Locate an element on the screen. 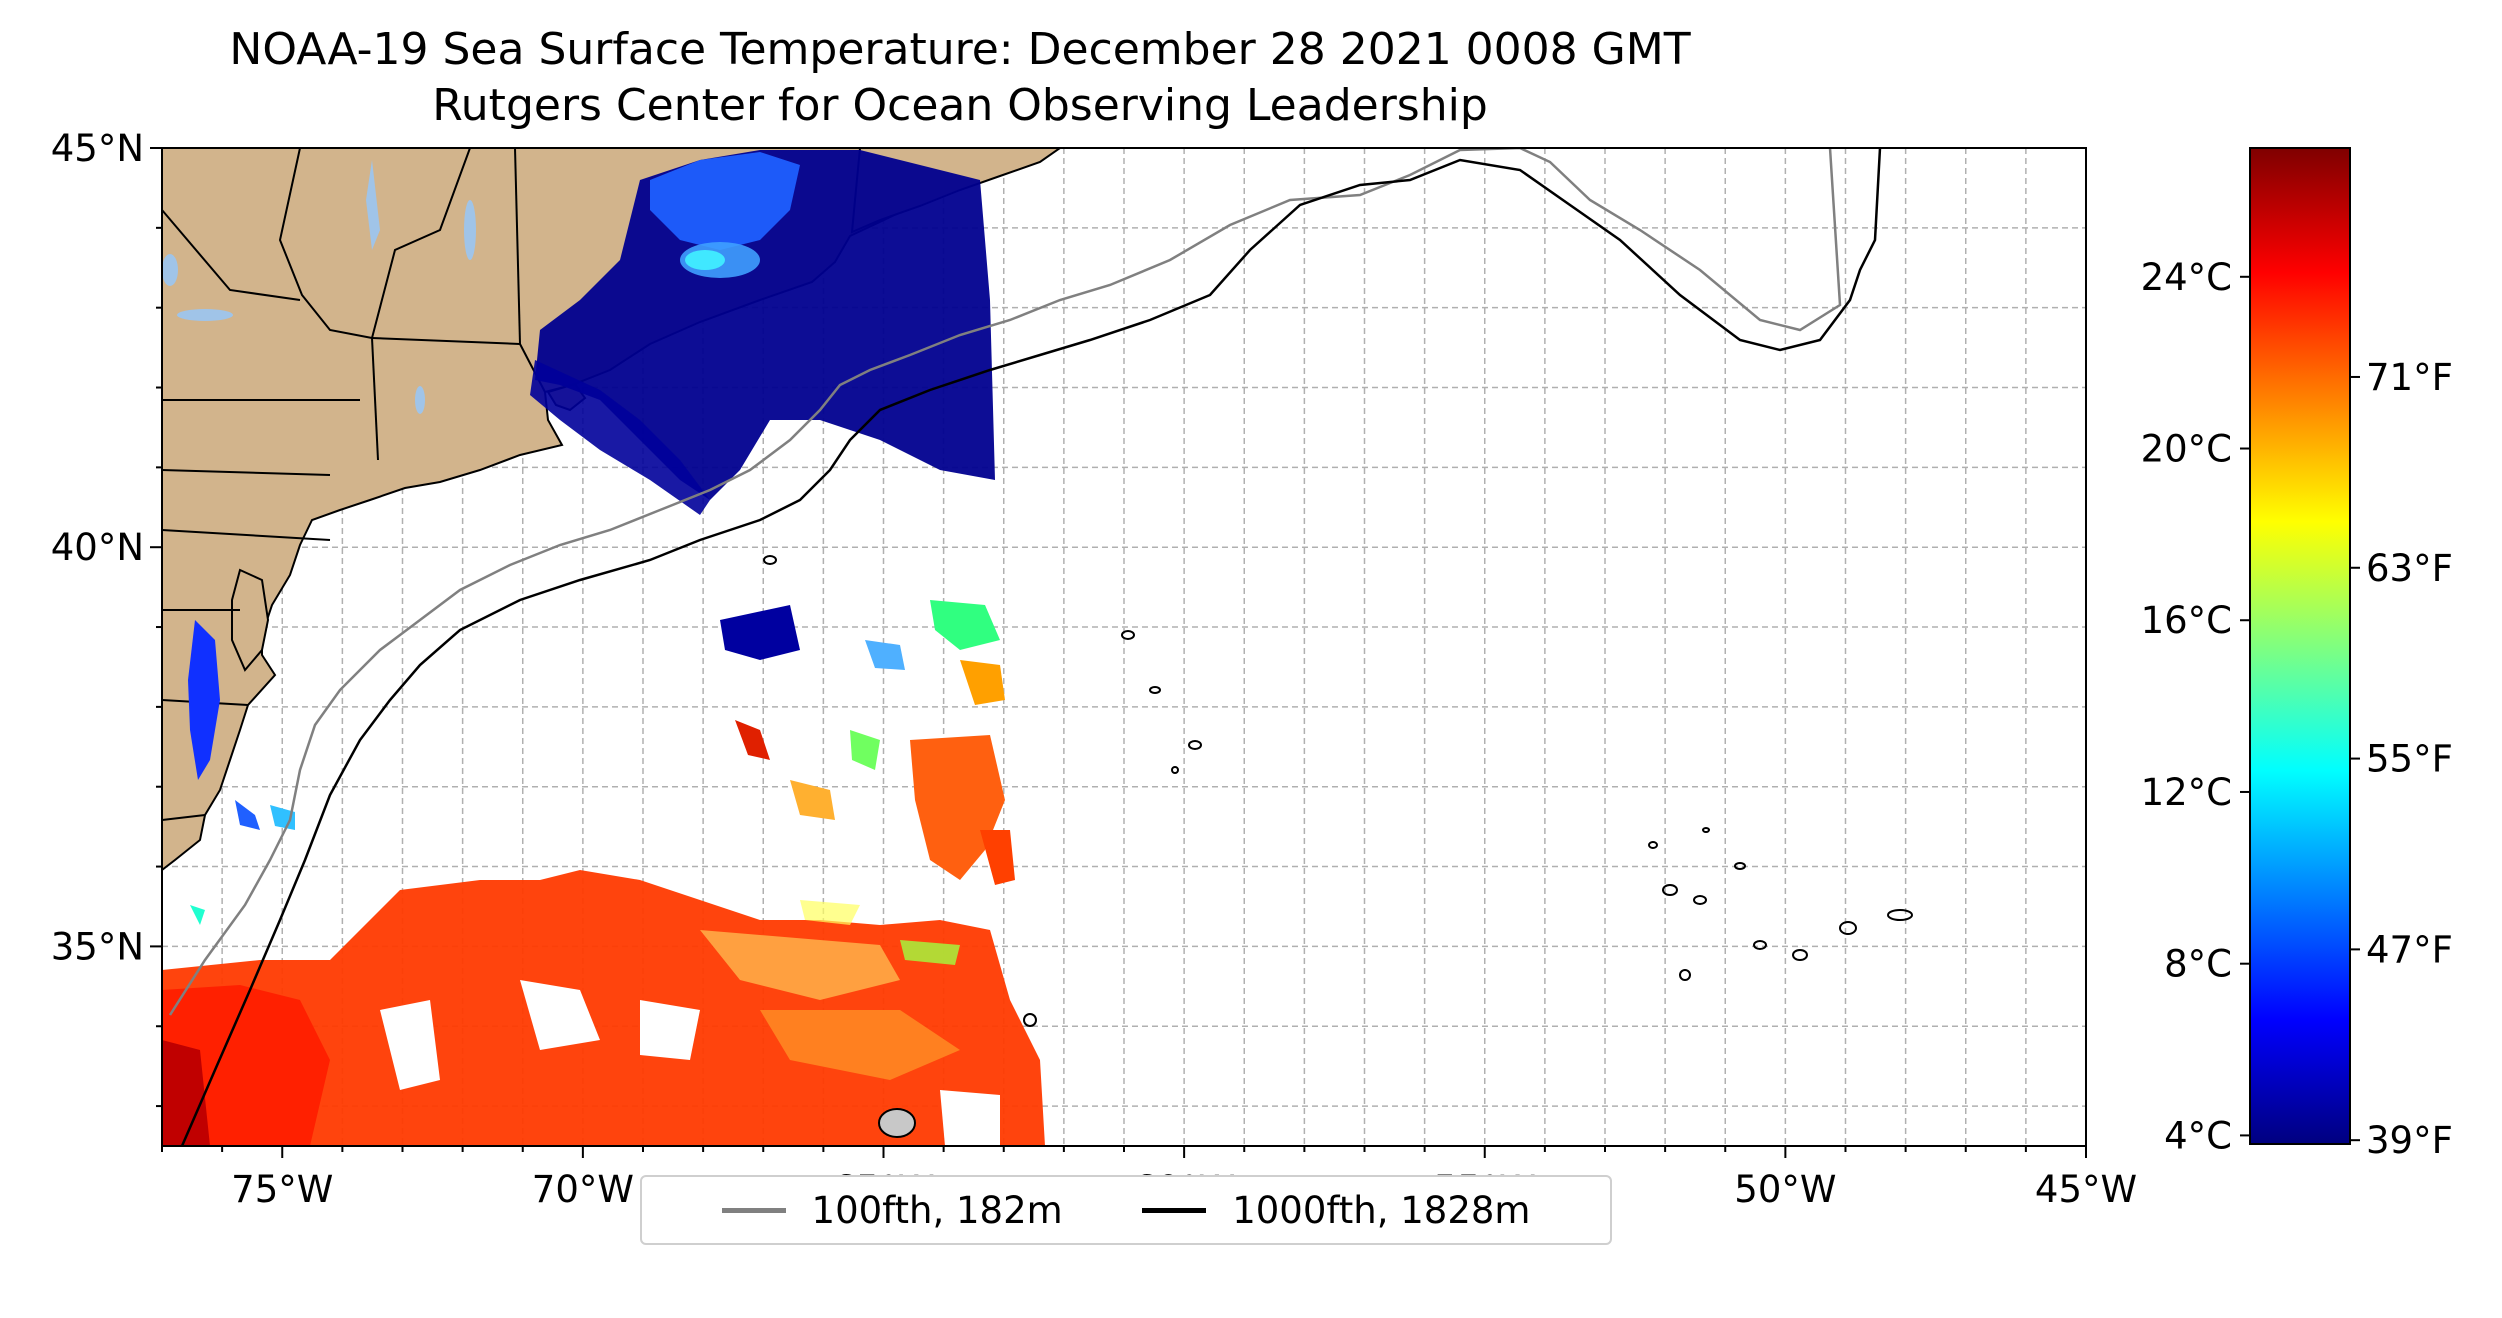  colorbar-fahrenheit-ticks: 39°F 47°F 55°F 63°F 71°F is located at coordinates (2401, 759).